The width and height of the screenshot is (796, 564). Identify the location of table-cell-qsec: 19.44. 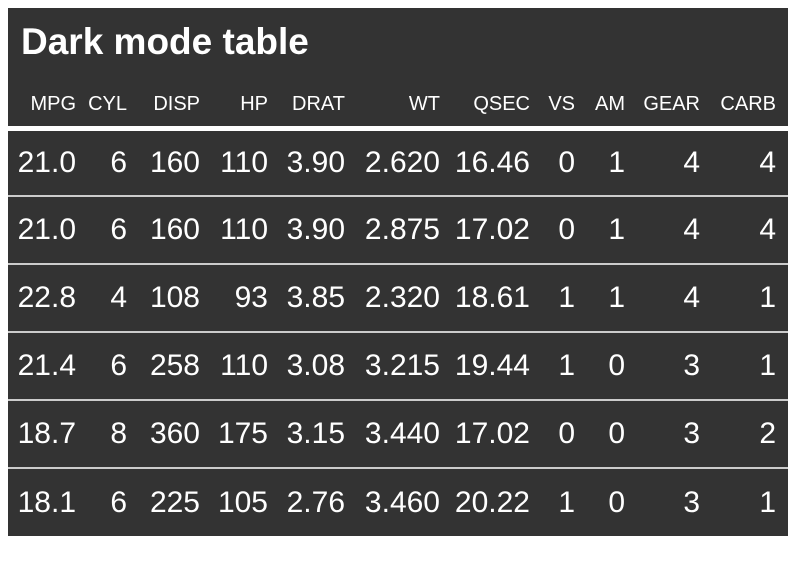
(497, 365).